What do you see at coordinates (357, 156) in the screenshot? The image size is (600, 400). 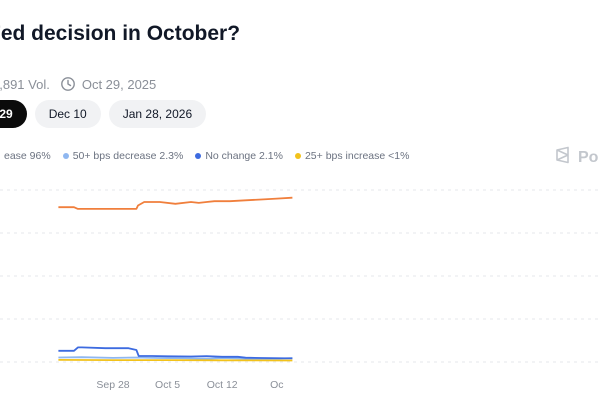 I see `legend-label: 25+ bps increase <1%` at bounding box center [357, 156].